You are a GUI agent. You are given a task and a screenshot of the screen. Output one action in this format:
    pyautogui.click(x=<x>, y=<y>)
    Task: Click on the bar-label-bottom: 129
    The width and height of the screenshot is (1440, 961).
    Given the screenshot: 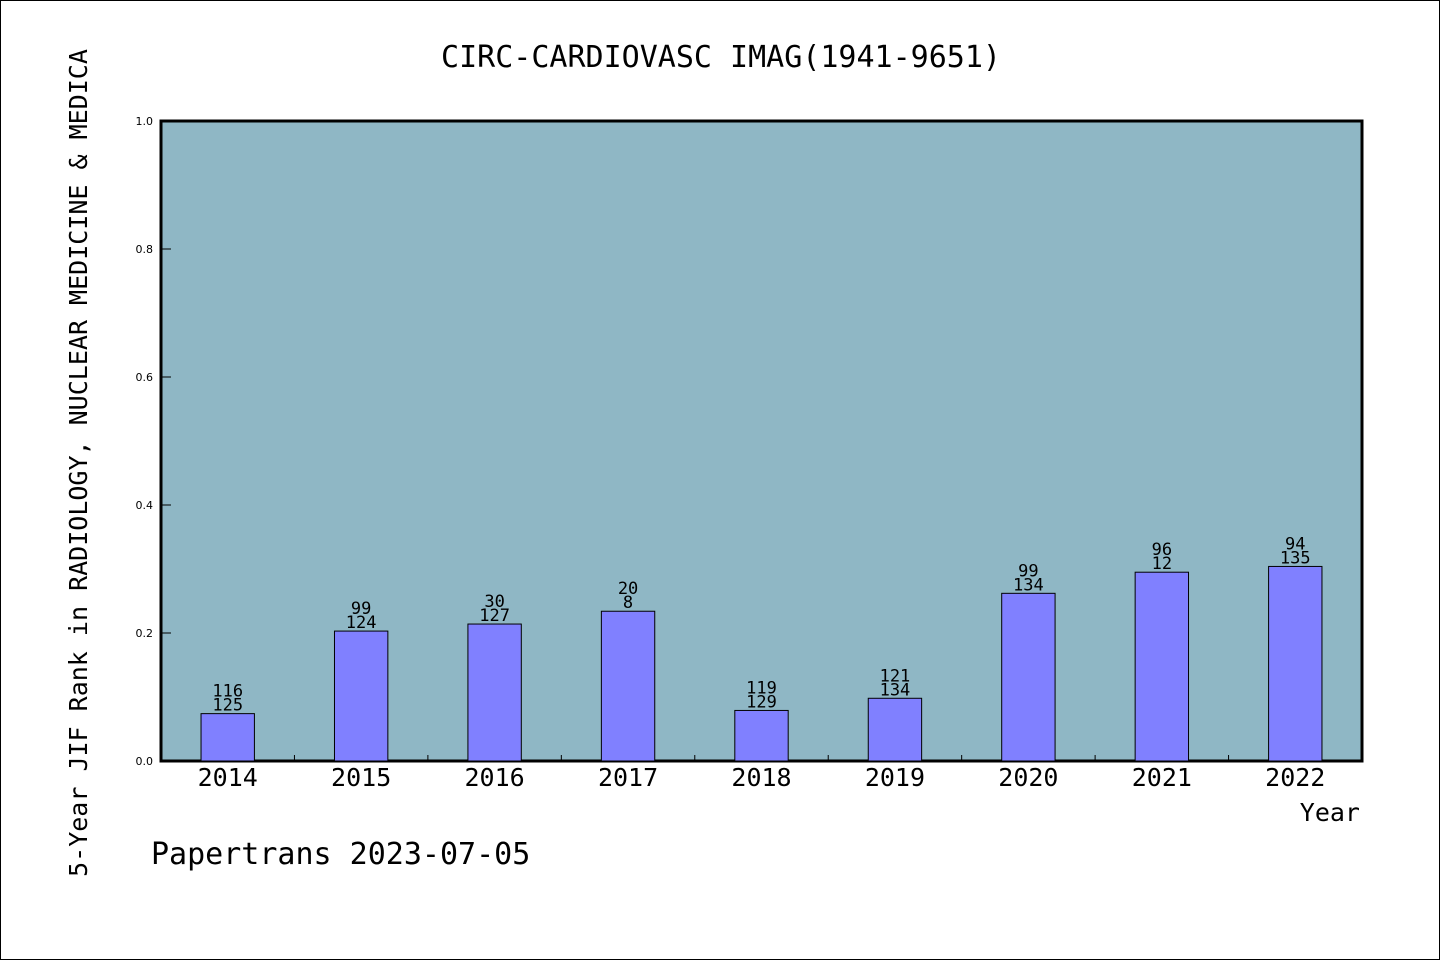 What is the action you would take?
    pyautogui.click(x=761, y=702)
    